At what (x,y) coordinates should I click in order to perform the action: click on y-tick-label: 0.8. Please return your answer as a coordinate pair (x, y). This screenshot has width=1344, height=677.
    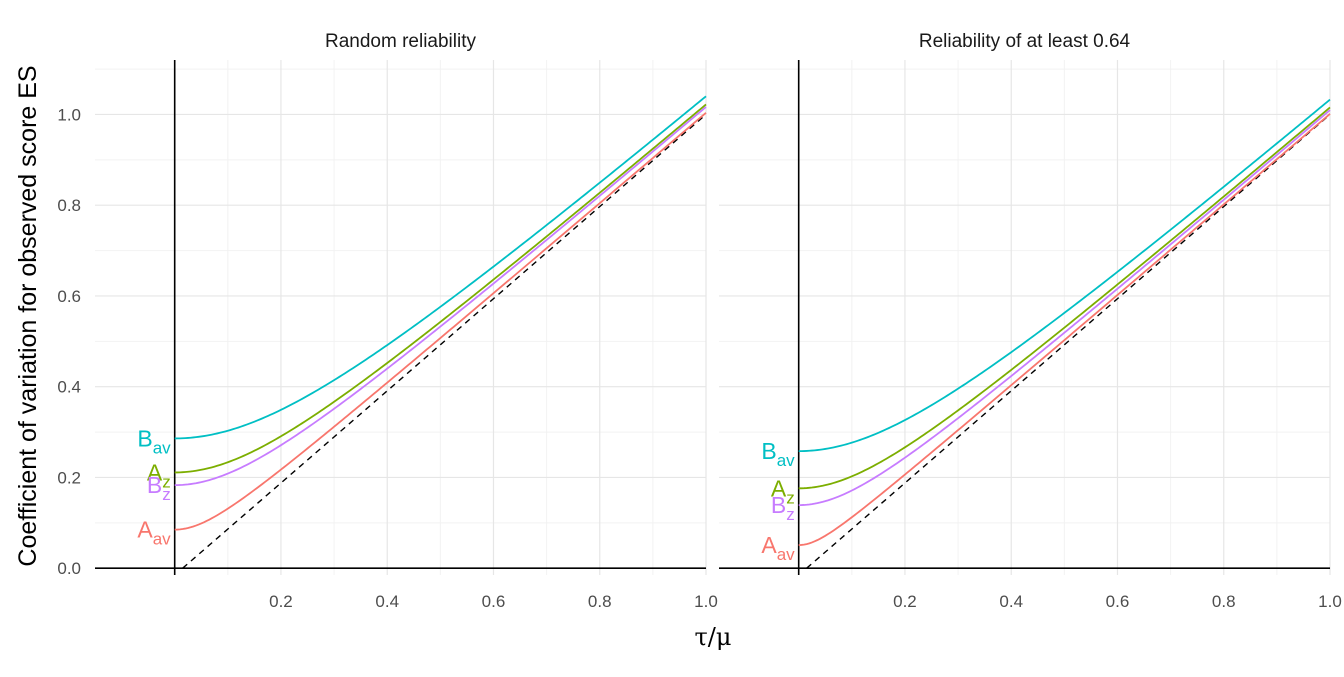
    Looking at the image, I should click on (69, 205).